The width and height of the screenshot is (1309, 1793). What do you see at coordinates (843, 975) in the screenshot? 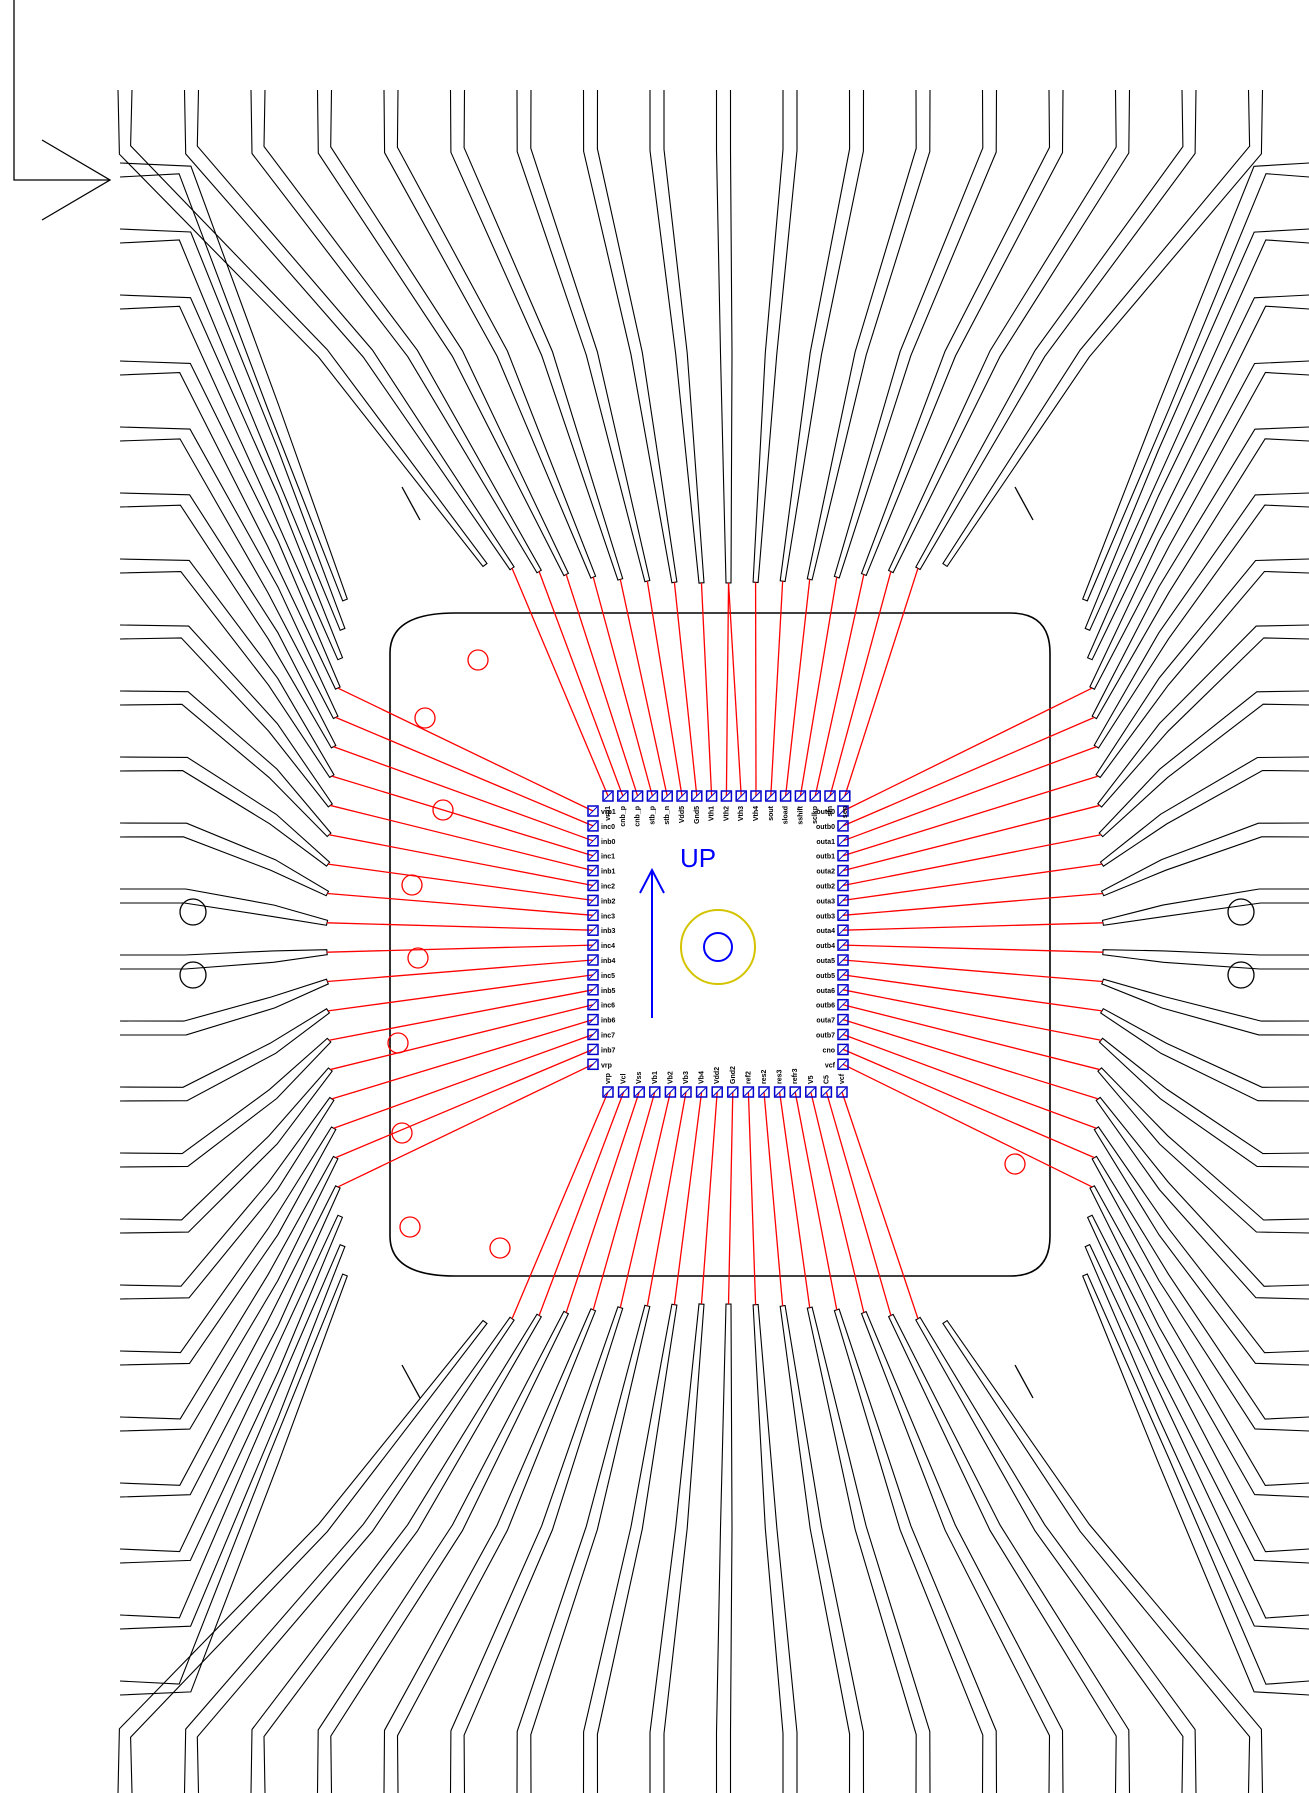
I see `pad-right-11-tick` at bounding box center [843, 975].